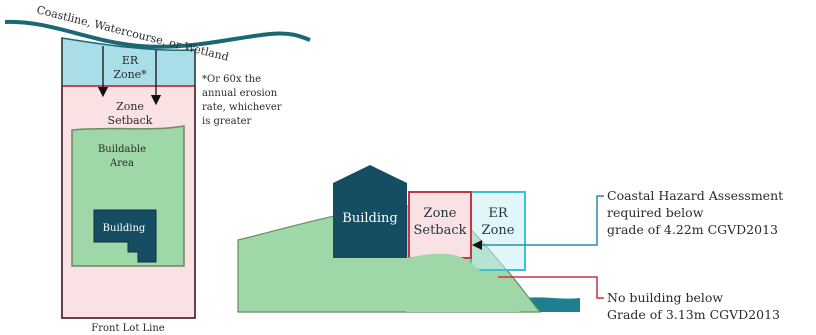 The height and width of the screenshot is (335, 816). Describe the element at coordinates (130, 120) in the screenshot. I see `plan-zone-setback-label-2: Setback` at that location.